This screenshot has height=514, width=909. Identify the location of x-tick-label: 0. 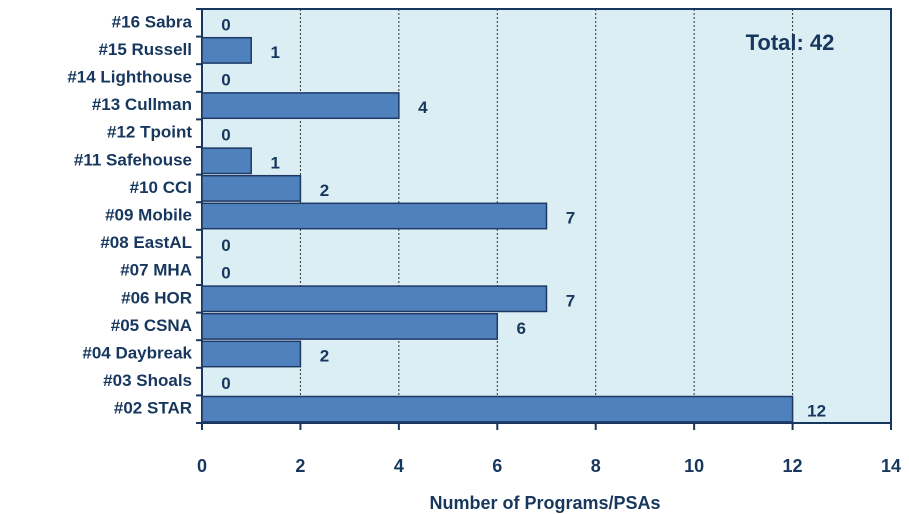
(202, 466).